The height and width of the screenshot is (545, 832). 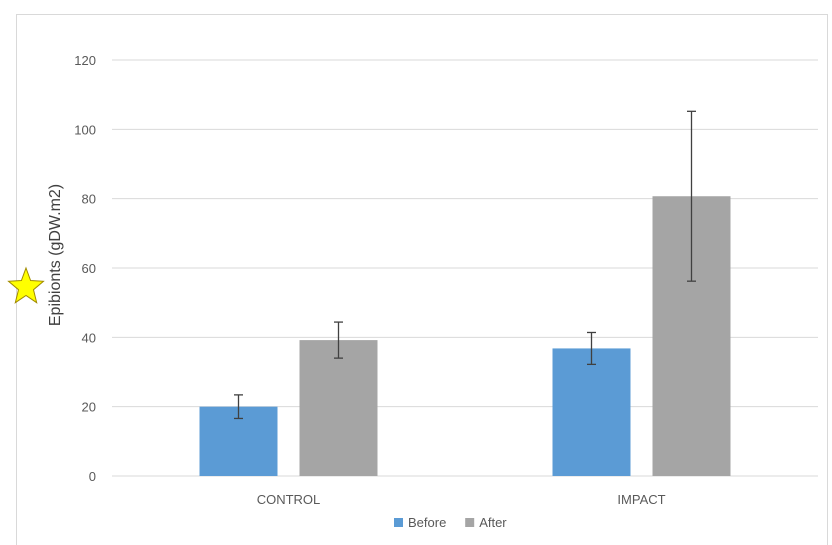 I want to click on star-icon, so click(x=26, y=285).